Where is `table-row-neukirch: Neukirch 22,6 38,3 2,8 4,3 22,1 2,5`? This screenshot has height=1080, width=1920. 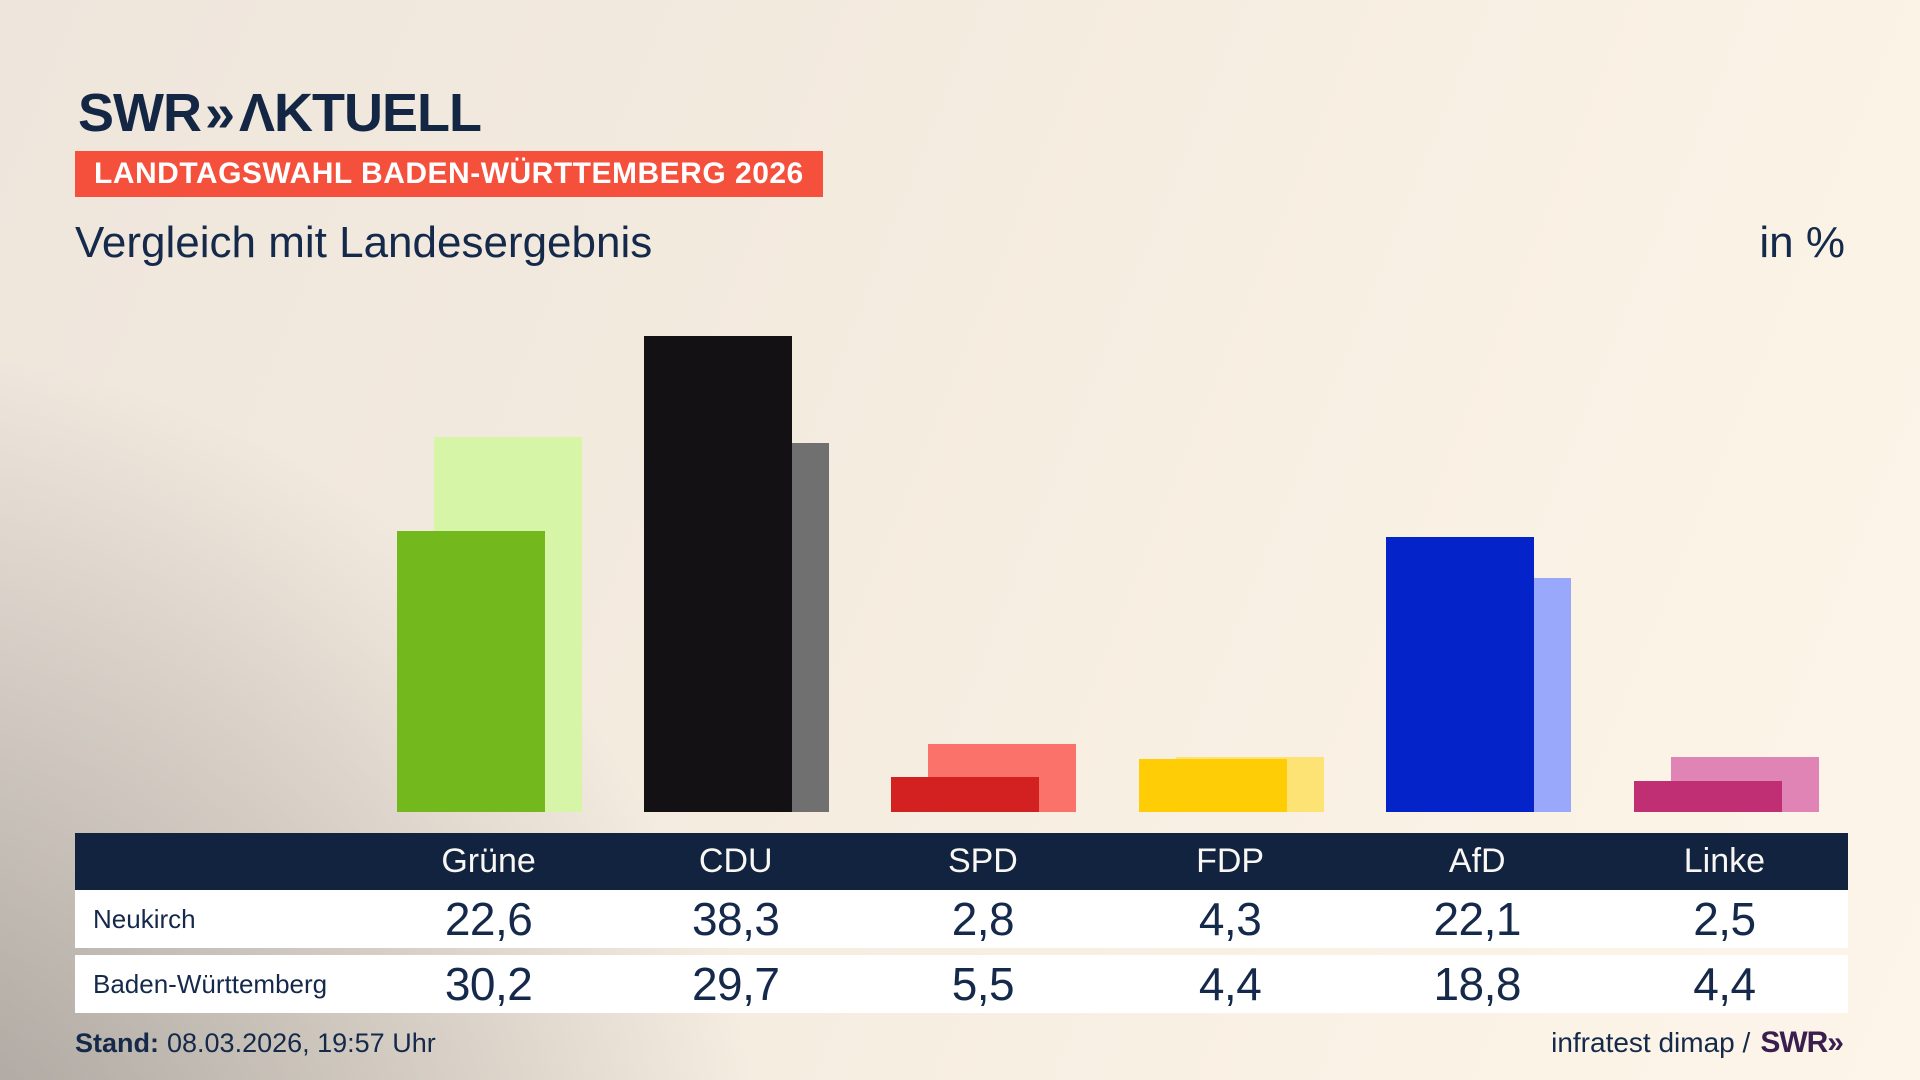 table-row-neukirch: Neukirch 22,6 38,3 2,8 4,3 22,1 2,5 is located at coordinates (961, 919).